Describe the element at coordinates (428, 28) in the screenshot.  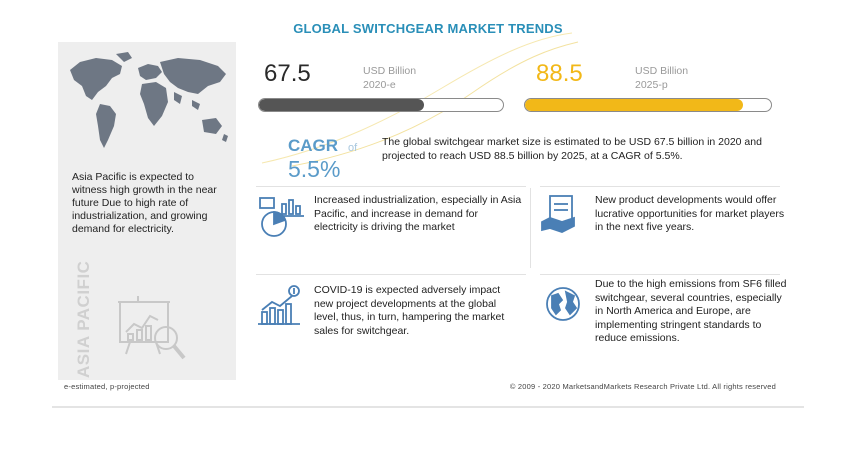
I see `page-title: GLOBAL SWITCHGEAR MARKET TRENDS` at that location.